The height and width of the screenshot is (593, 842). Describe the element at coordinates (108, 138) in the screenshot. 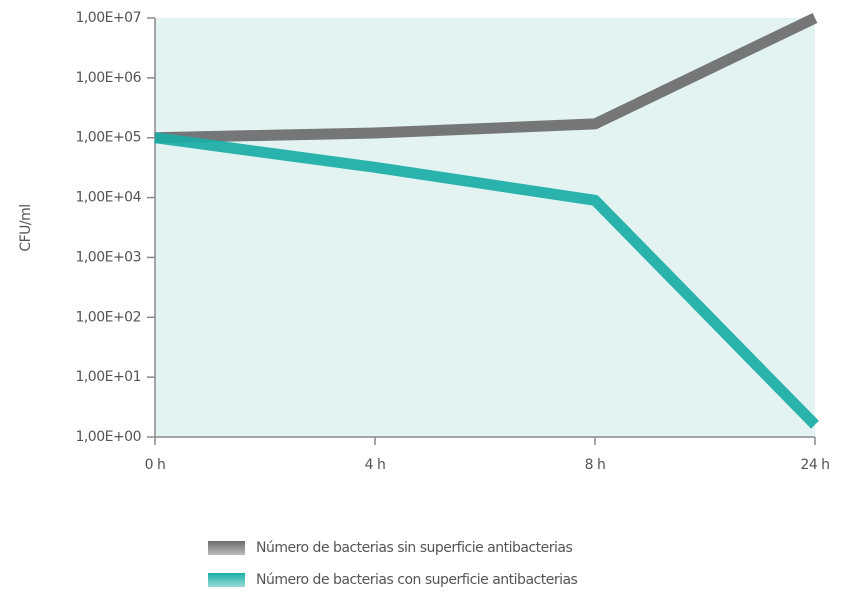

I see `y-tick-label: 1,00E+05` at that location.